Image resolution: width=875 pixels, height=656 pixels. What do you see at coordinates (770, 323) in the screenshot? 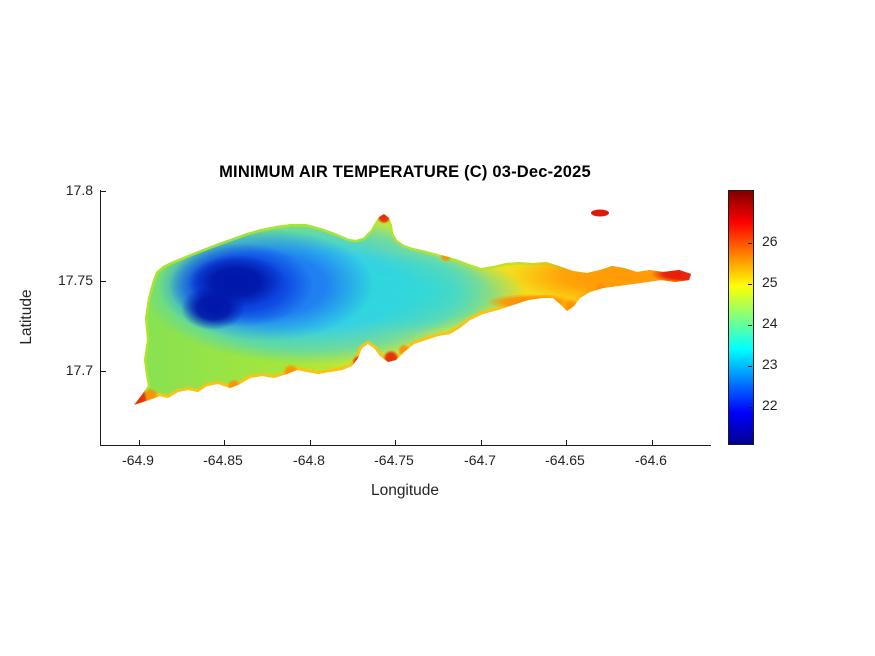
I see `colorbar-tick-label: 24` at bounding box center [770, 323].